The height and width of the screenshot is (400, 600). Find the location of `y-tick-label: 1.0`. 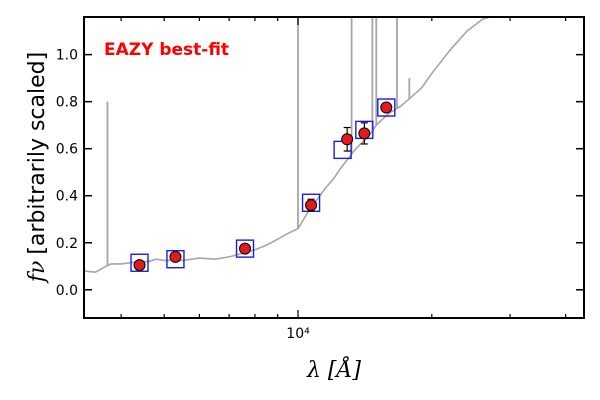

y-tick-label: 1.0 is located at coordinates (67, 56).